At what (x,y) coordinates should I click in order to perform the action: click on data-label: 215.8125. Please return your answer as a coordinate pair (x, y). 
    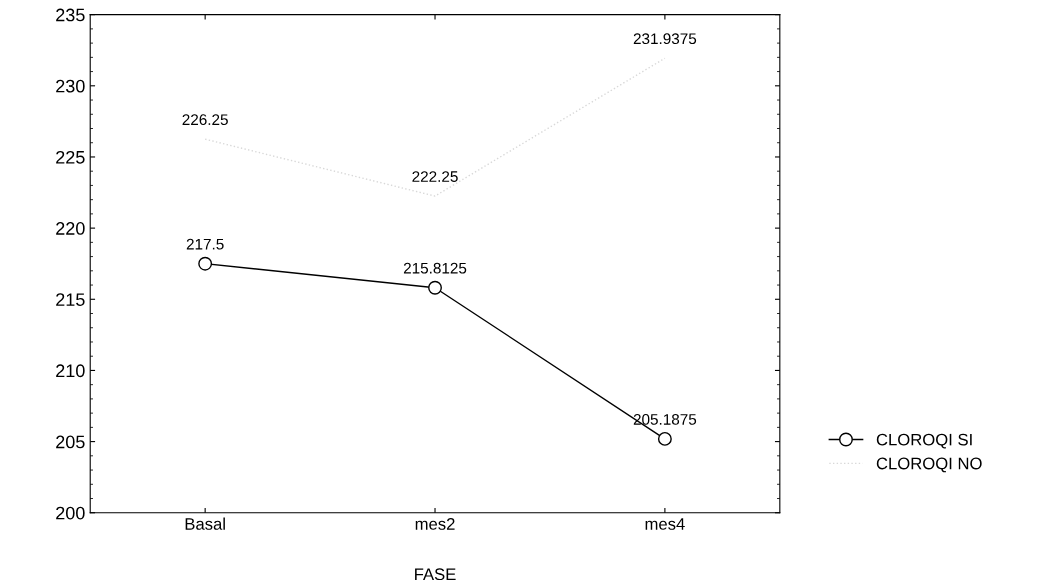
    Looking at the image, I should click on (435, 268).